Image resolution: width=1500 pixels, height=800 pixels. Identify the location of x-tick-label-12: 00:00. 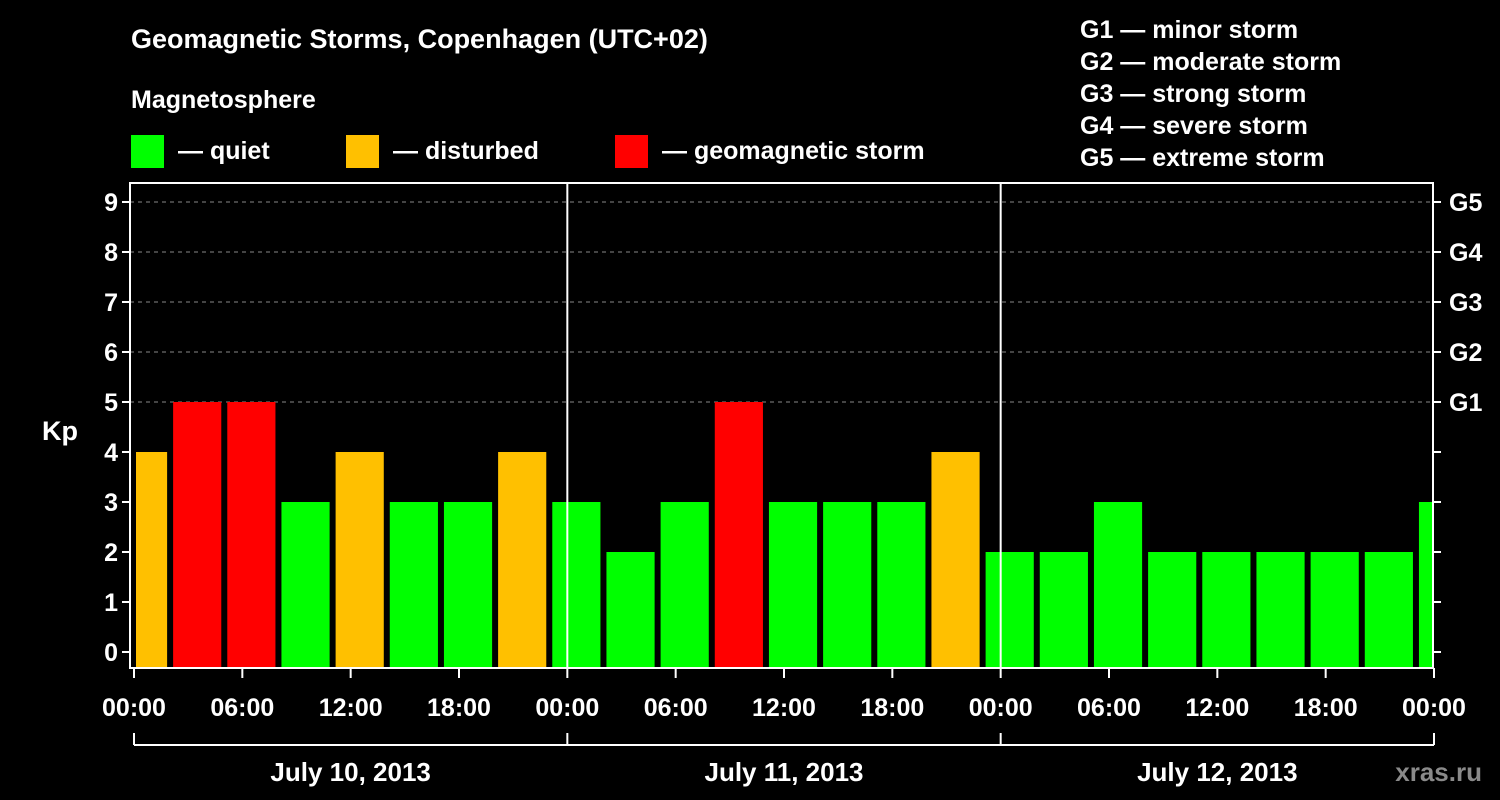
(1434, 708).